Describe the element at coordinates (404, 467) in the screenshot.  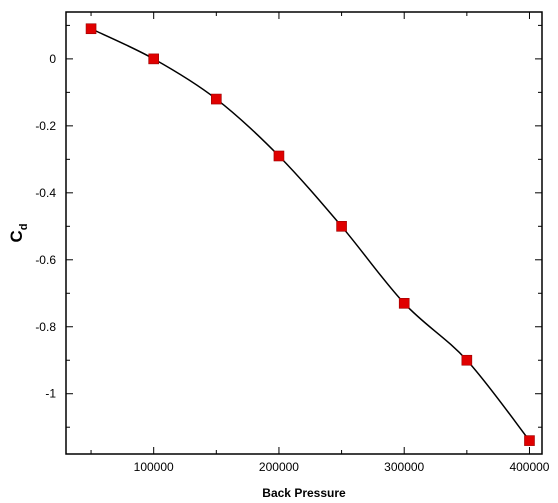
I see `x-tick-label: 300000` at that location.